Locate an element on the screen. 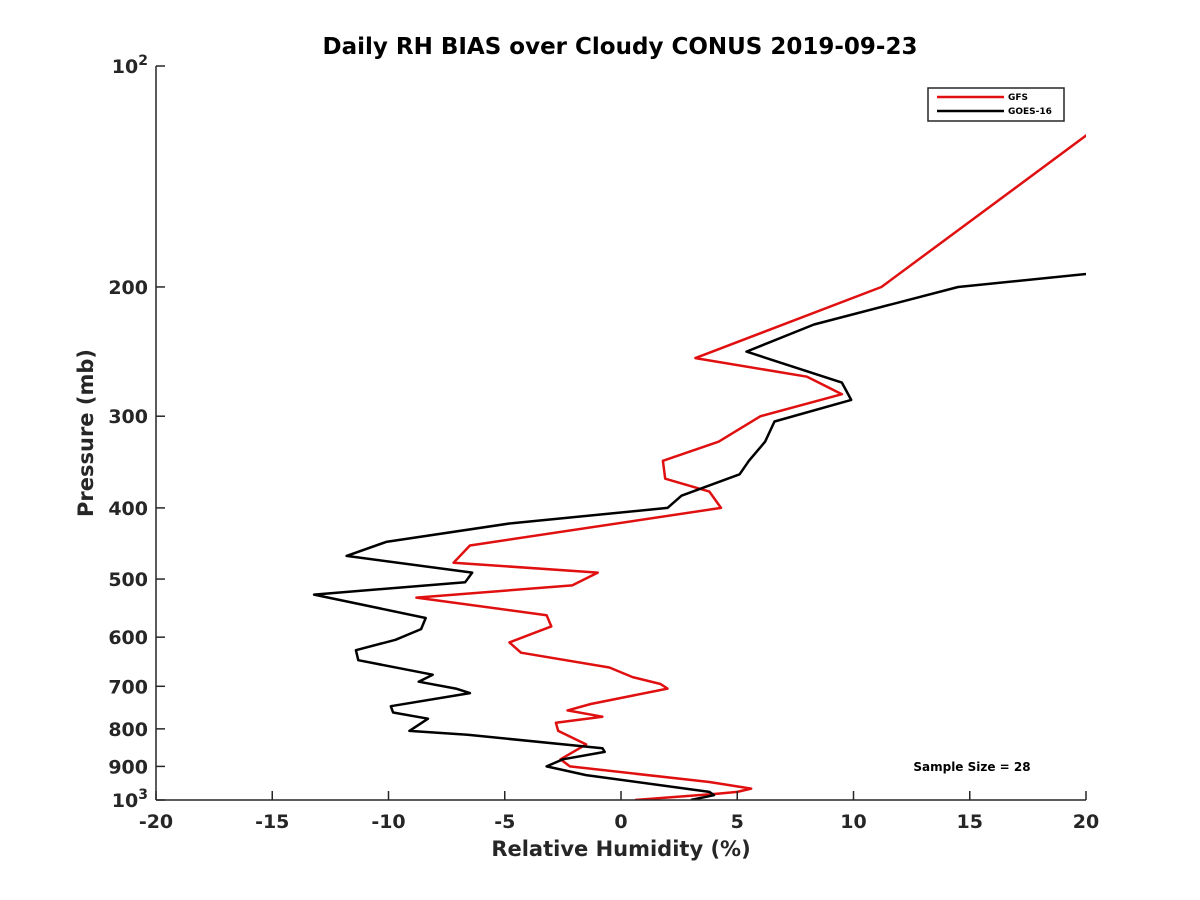 Image resolution: width=1200 pixels, height=900 pixels. y-tick-label: 600 is located at coordinates (128, 638).